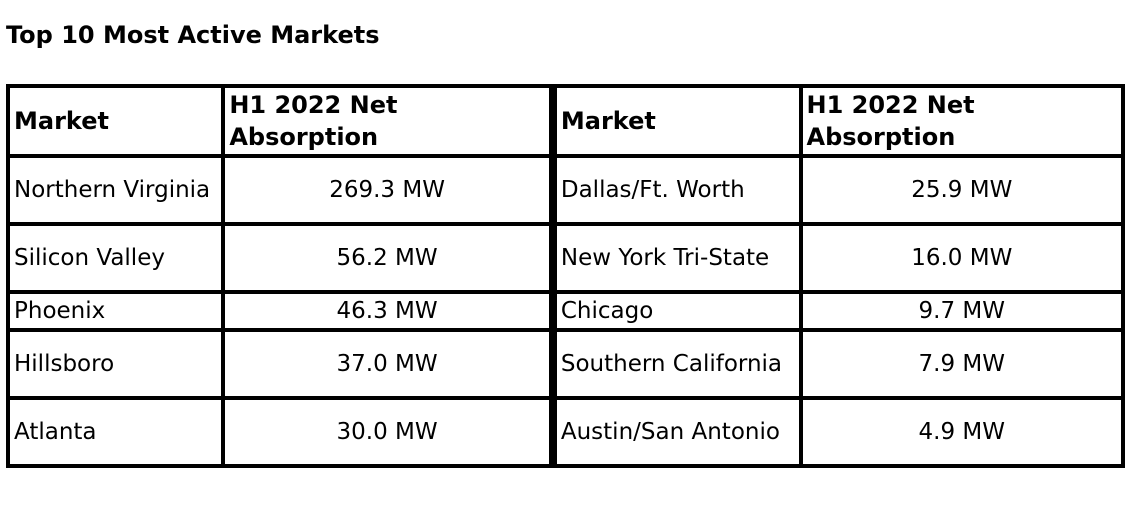 Image resolution: width=1132 pixels, height=530 pixels. I want to click on absorption-cell: 30.0 MW, so click(391, 434).